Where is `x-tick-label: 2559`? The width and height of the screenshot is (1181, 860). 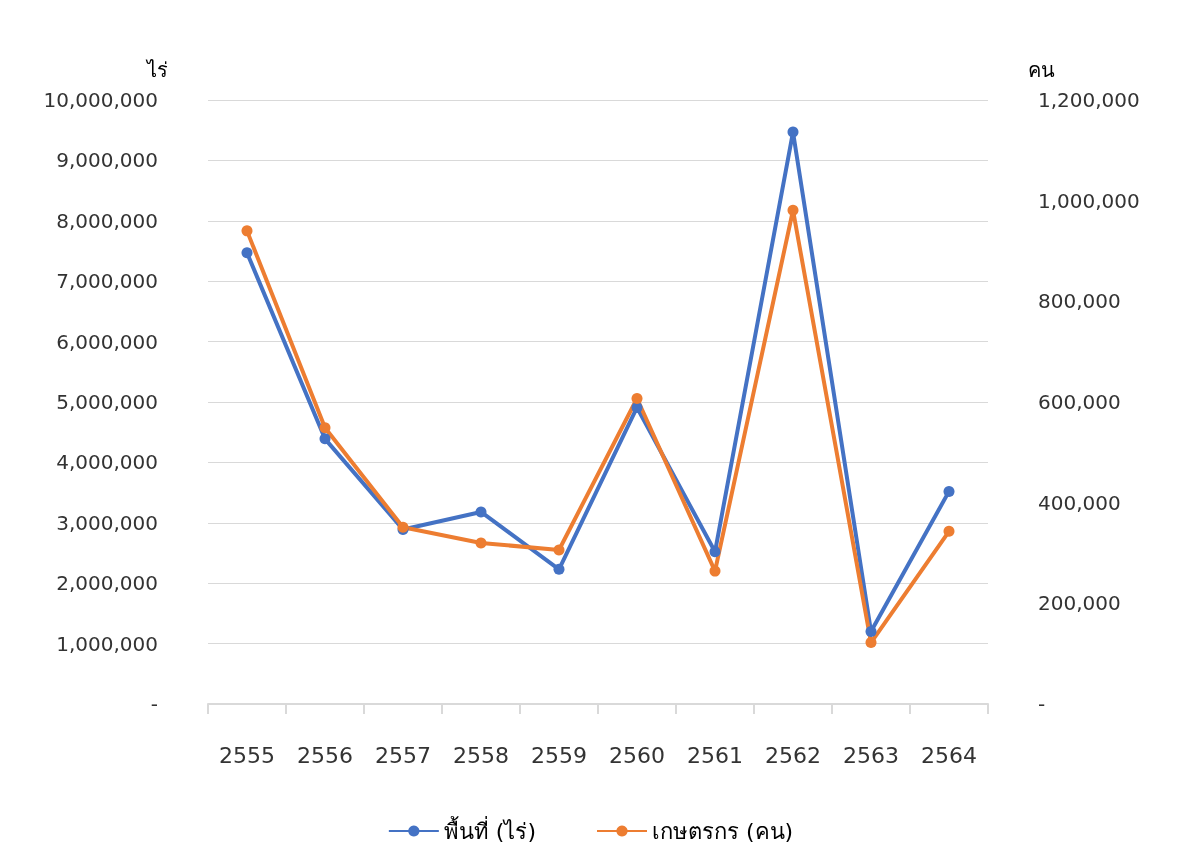
x-tick-label: 2559 is located at coordinates (559, 755).